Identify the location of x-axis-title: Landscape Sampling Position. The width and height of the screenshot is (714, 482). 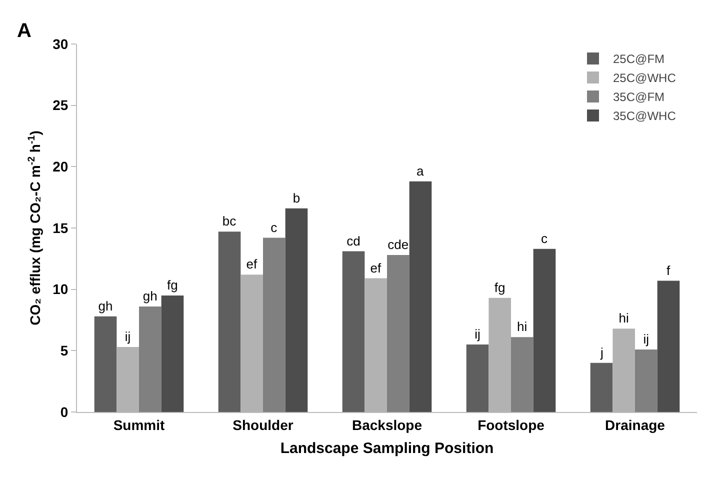
(387, 448).